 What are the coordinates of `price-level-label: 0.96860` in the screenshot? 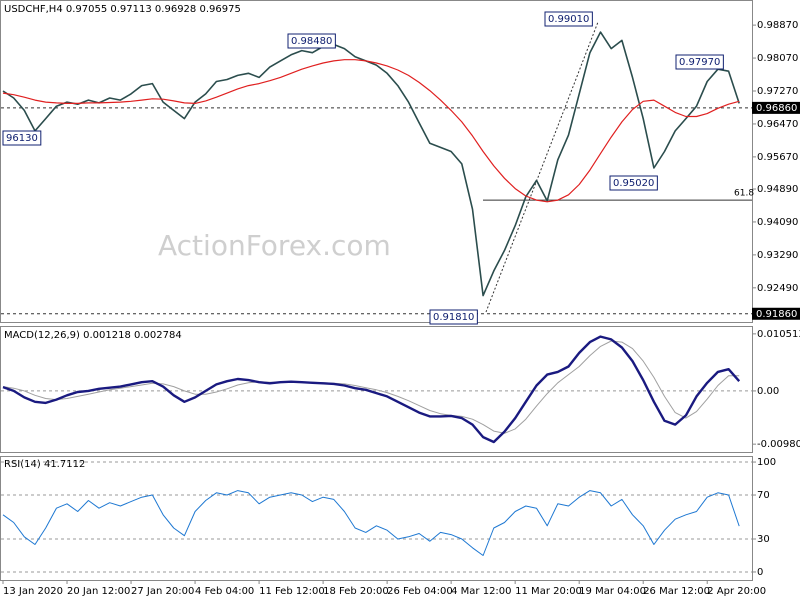 It's located at (776, 108).